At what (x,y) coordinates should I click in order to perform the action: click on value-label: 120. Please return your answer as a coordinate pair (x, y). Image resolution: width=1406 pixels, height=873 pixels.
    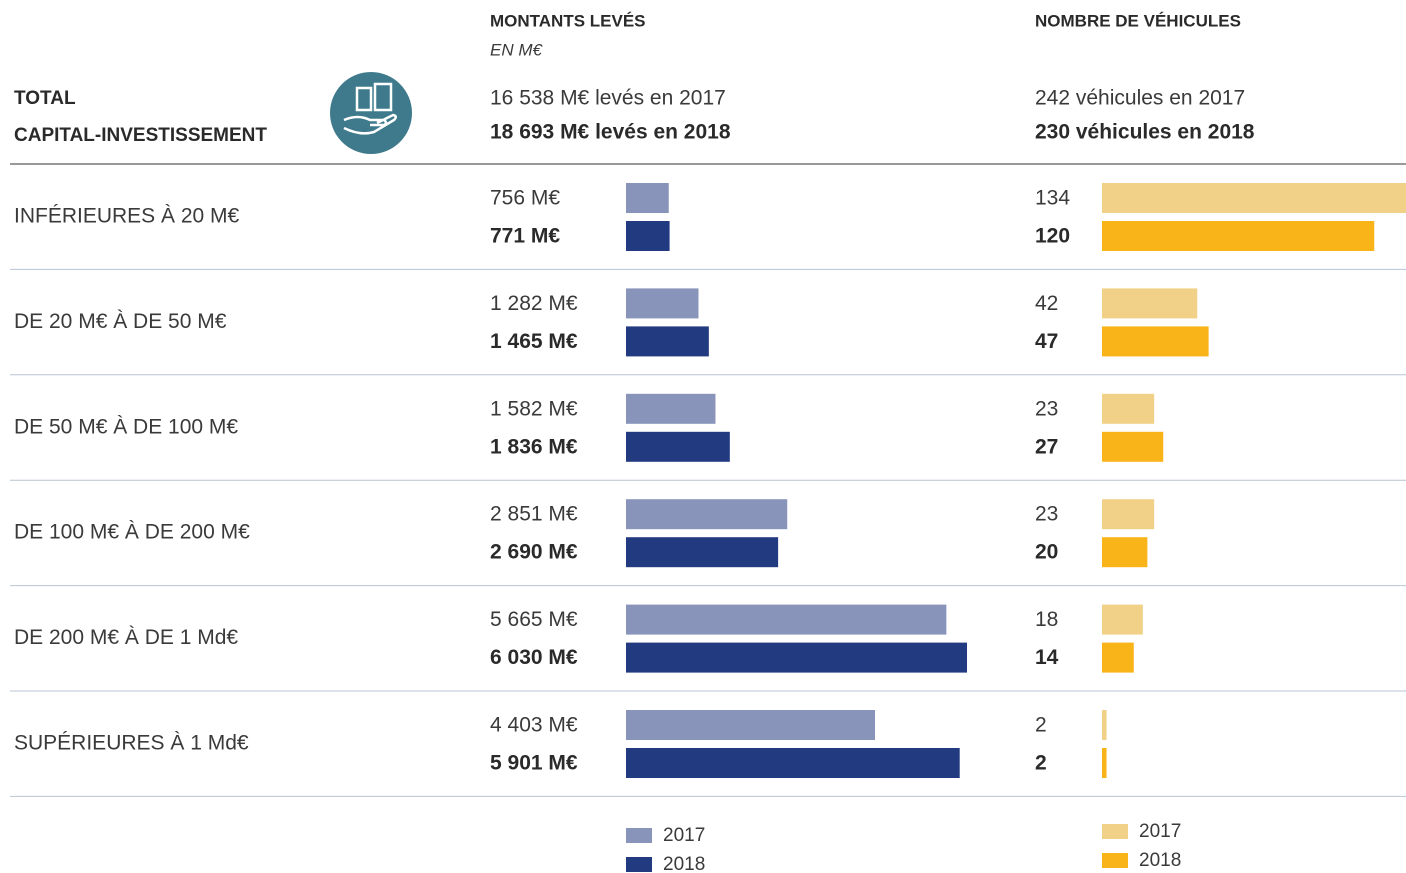
    Looking at the image, I should click on (1052, 236).